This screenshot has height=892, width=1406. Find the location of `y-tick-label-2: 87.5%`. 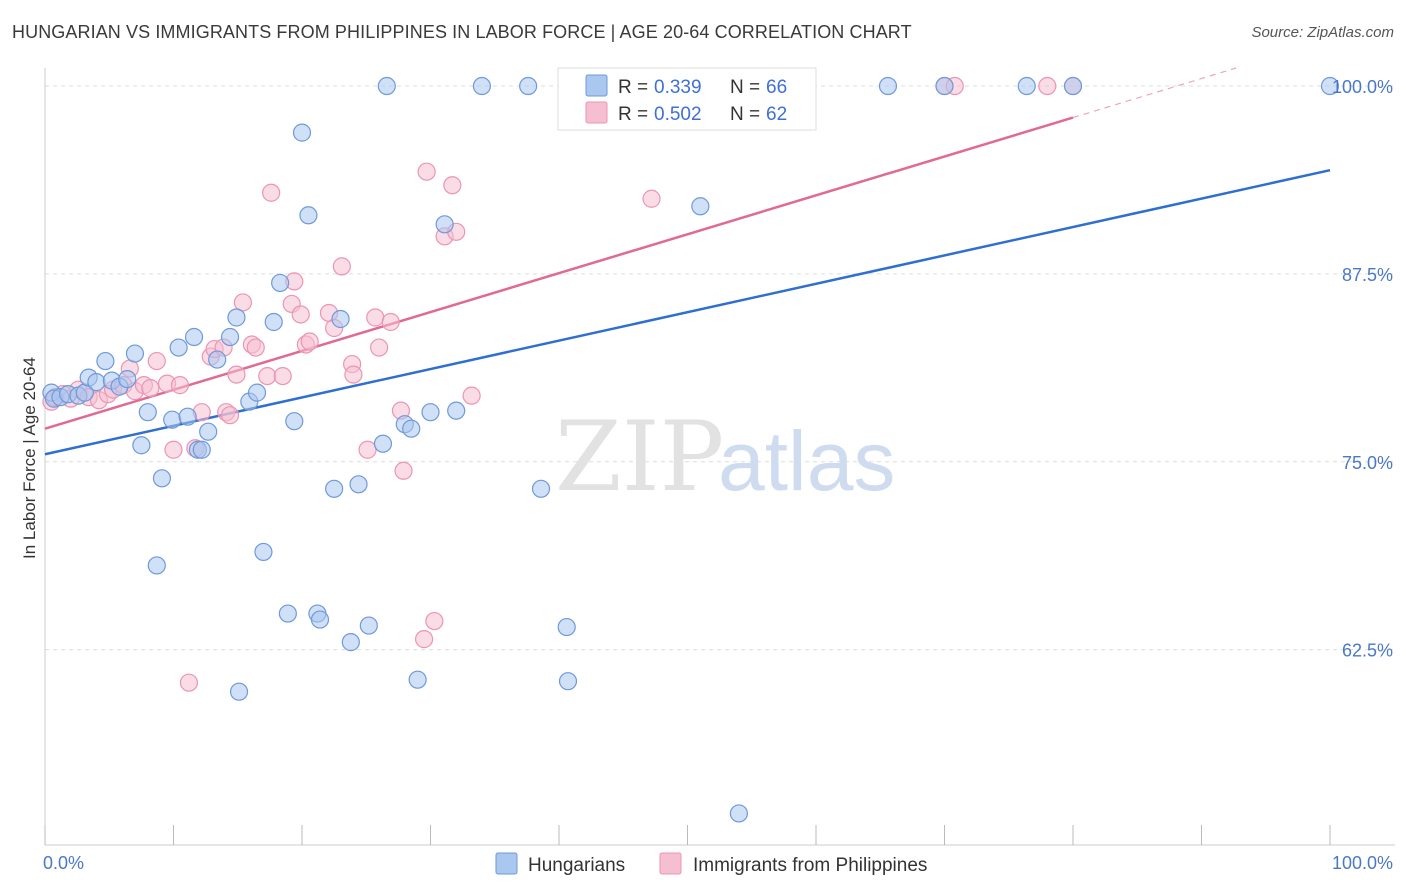

y-tick-label-2: 87.5% is located at coordinates (1367, 275).